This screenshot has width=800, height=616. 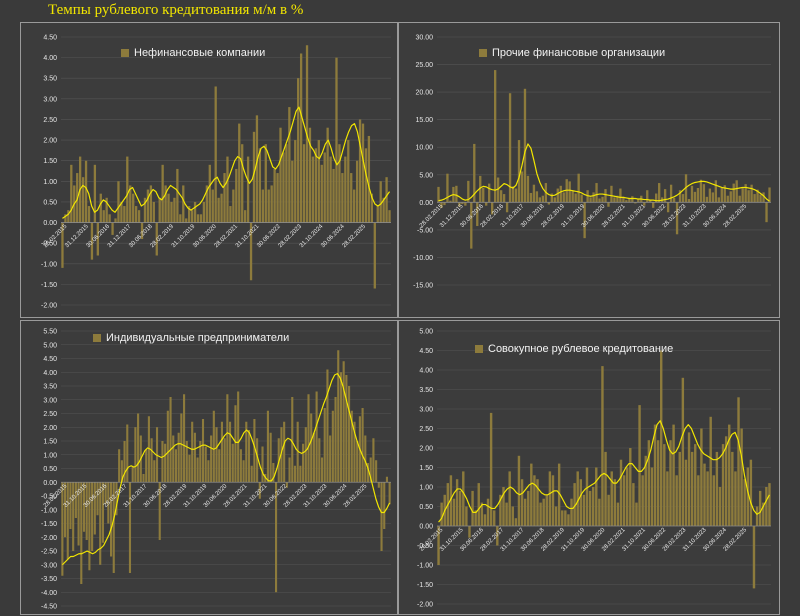 What do you see at coordinates (579, 53) in the screenshot?
I see `legend-label: Прочие финансовые организации` at bounding box center [579, 53].